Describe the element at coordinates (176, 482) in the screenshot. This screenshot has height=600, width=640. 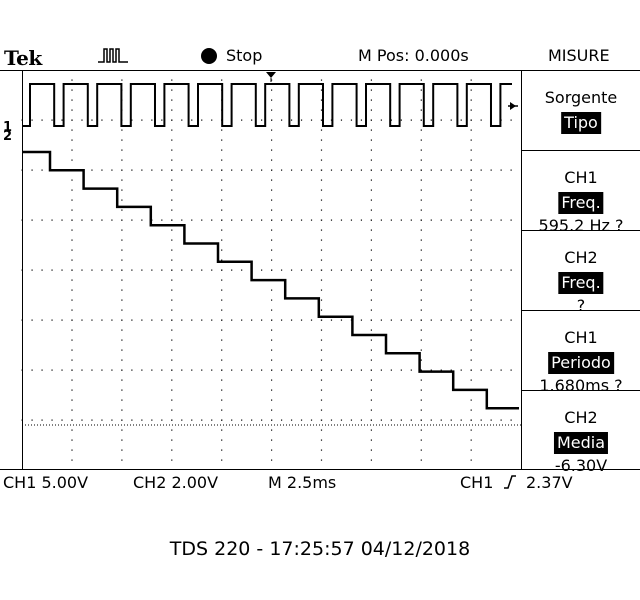
I see `ch2-scale: CH2 2.00V` at that location.